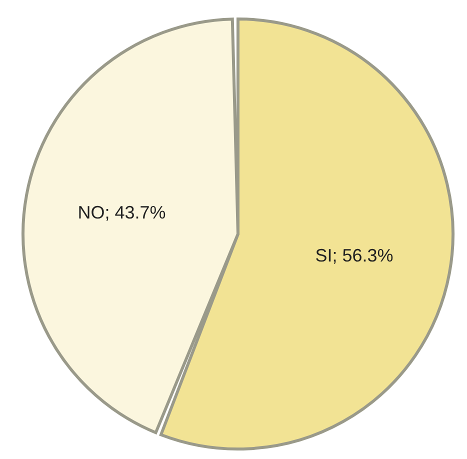 The height and width of the screenshot is (459, 467). I want to click on slice-label: SI; 56.3%, so click(354, 256).